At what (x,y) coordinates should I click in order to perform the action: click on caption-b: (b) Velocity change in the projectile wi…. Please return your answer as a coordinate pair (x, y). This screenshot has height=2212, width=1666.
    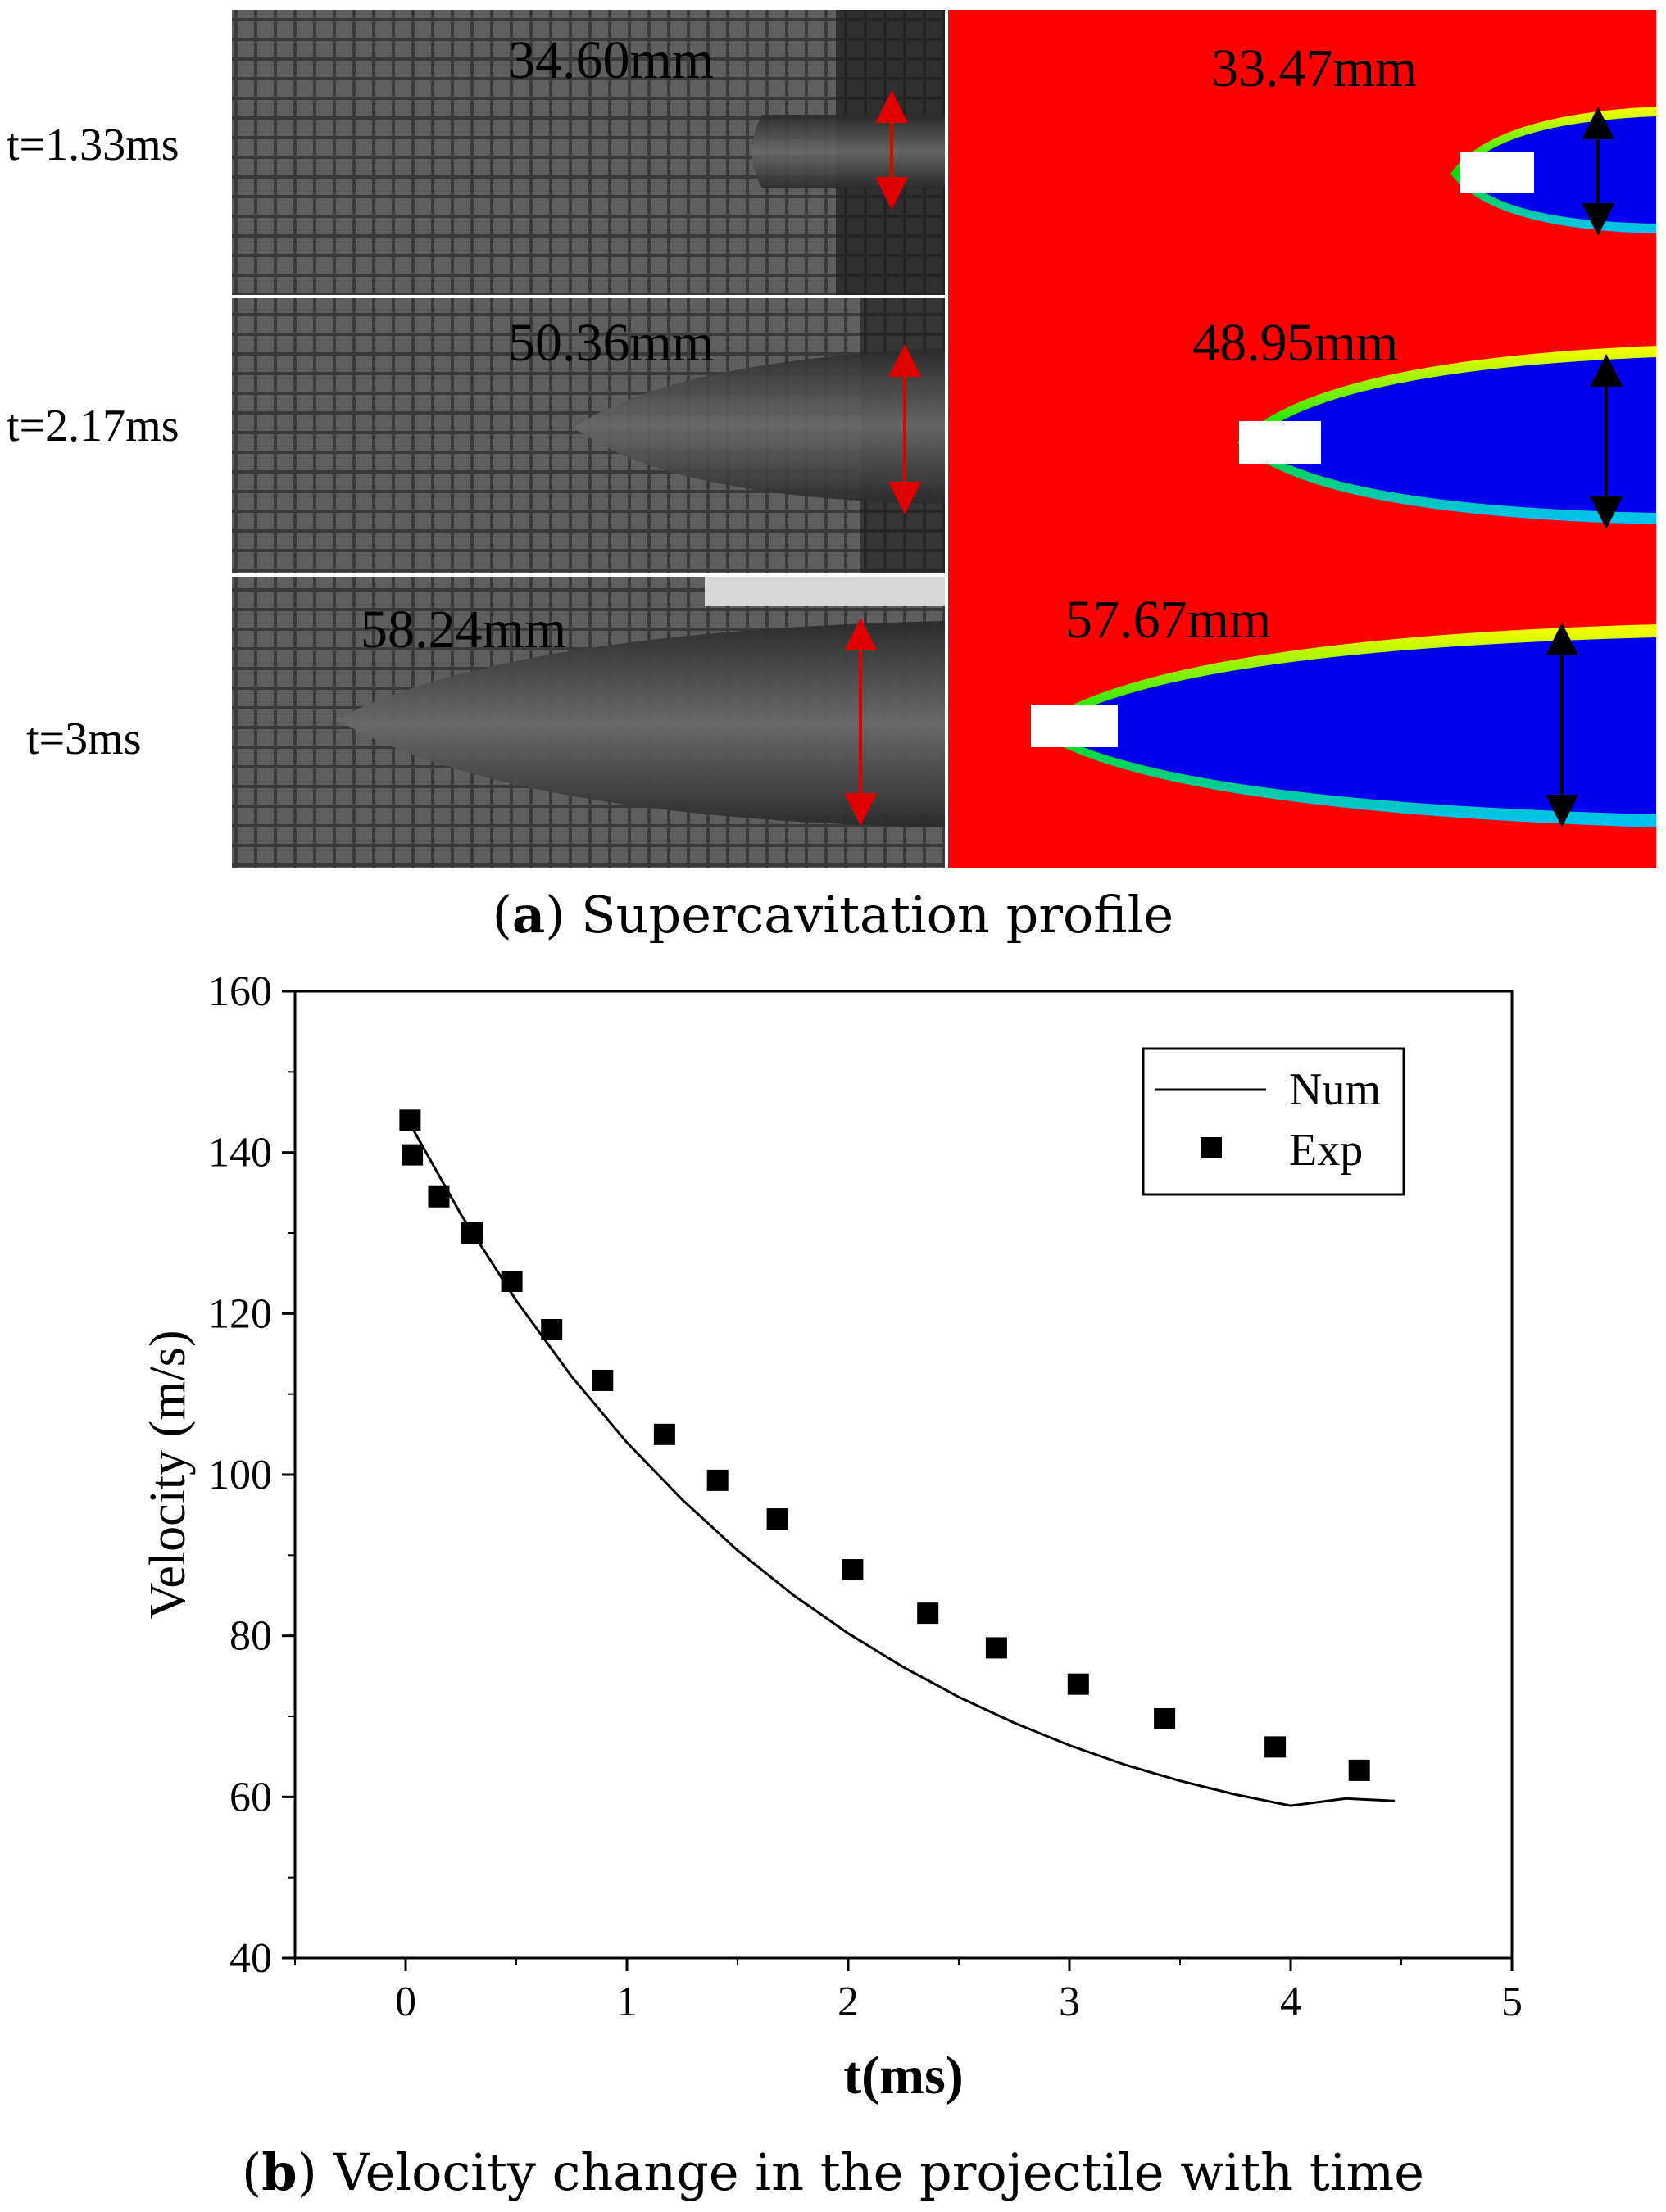
    Looking at the image, I should click on (833, 2172).